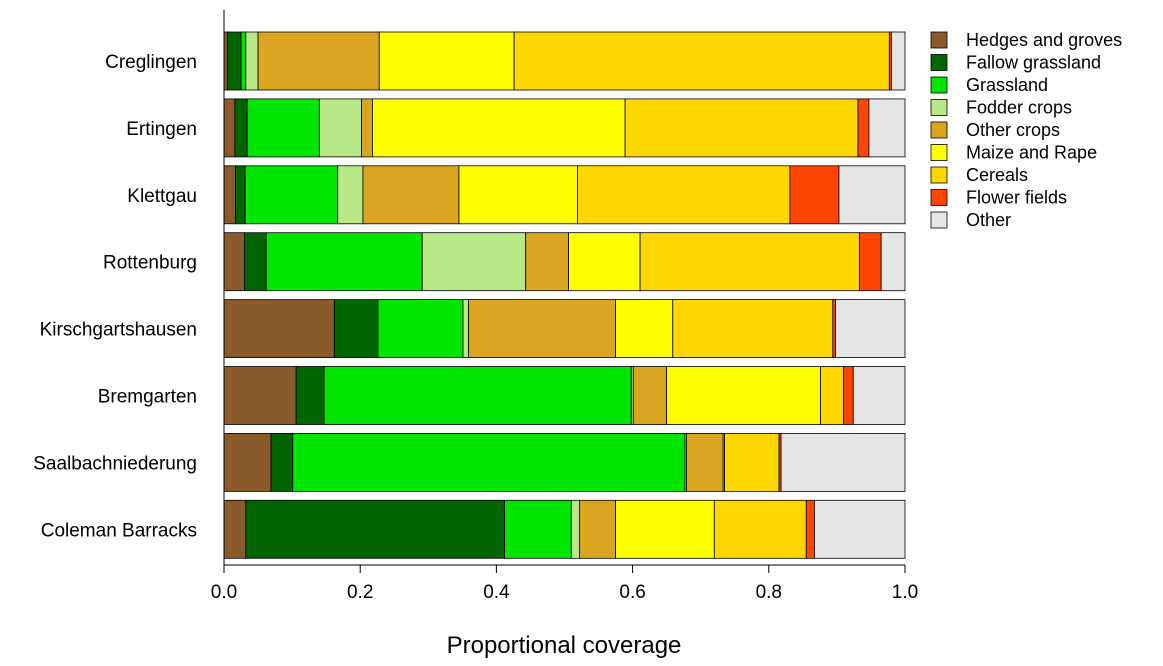 This screenshot has height=666, width=1163. I want to click on legend-label: Fodder crops, so click(1019, 108).